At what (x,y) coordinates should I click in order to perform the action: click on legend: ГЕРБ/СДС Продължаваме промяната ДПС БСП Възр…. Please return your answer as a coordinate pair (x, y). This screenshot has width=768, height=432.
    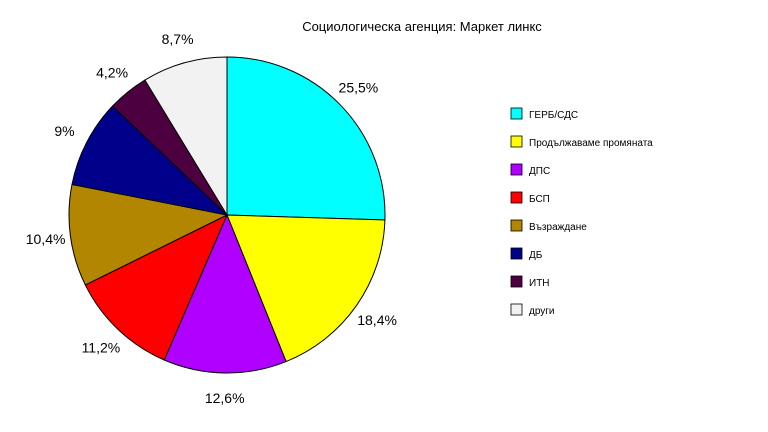
    Looking at the image, I should click on (581, 212).